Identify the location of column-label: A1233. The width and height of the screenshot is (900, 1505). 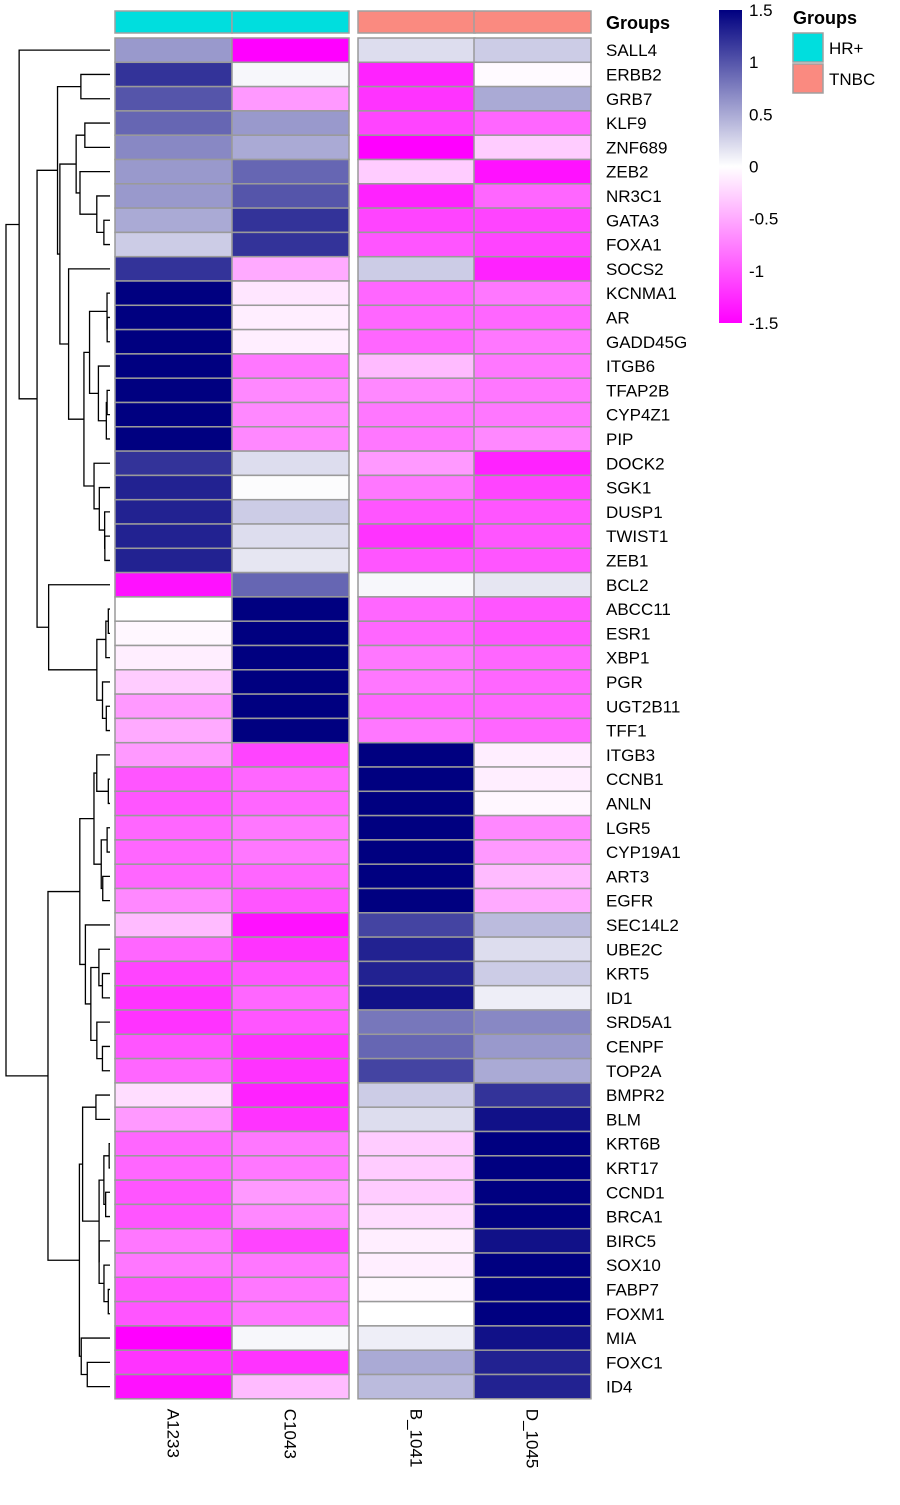
(173, 1433).